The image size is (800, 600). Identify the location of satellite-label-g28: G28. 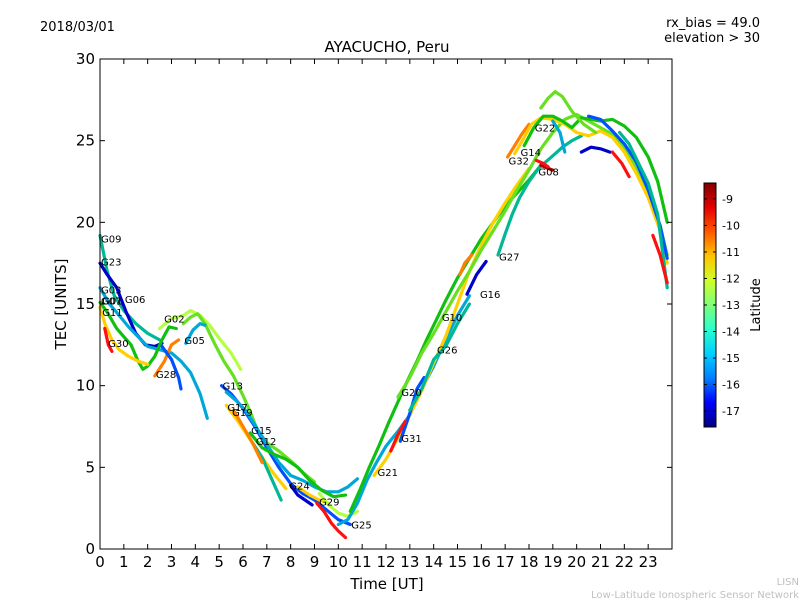
(166, 375).